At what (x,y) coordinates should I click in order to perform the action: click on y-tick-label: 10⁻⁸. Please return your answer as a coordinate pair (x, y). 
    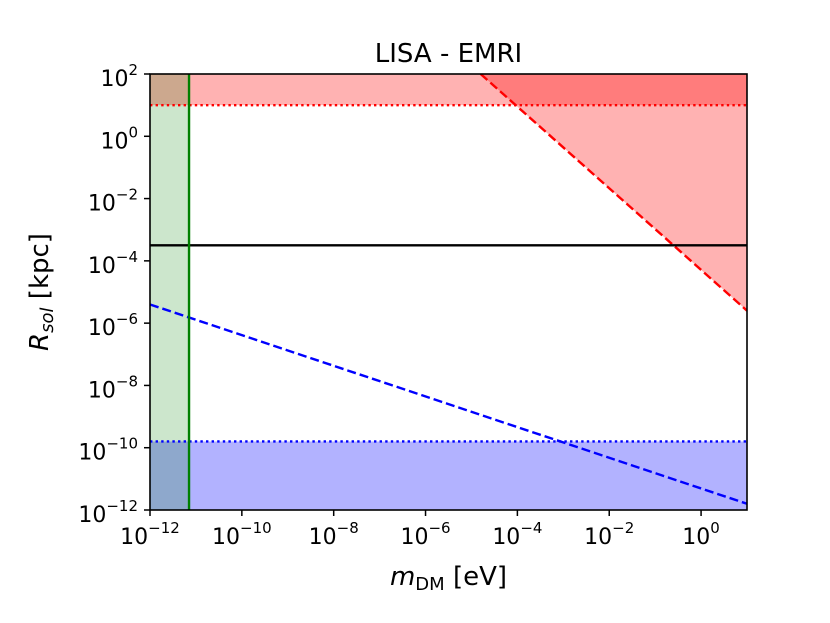
    Looking at the image, I should click on (113, 387).